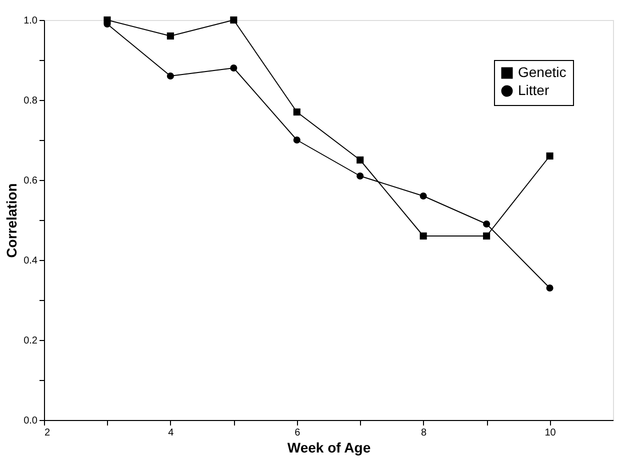  What do you see at coordinates (31, 181) in the screenshot?
I see `y-tick-label: 0.6` at bounding box center [31, 181].